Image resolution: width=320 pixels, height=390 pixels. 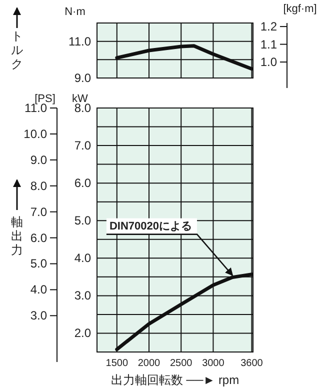 I want to click on y-tick-label: 6.0, so click(x=83, y=183).